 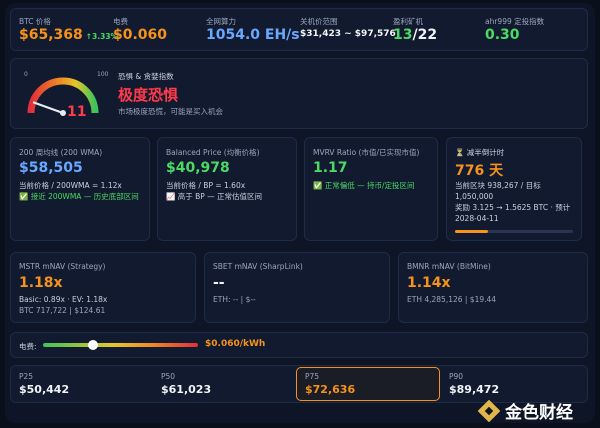 I want to click on electricity-value: $0.060/kWh, so click(x=235, y=344).